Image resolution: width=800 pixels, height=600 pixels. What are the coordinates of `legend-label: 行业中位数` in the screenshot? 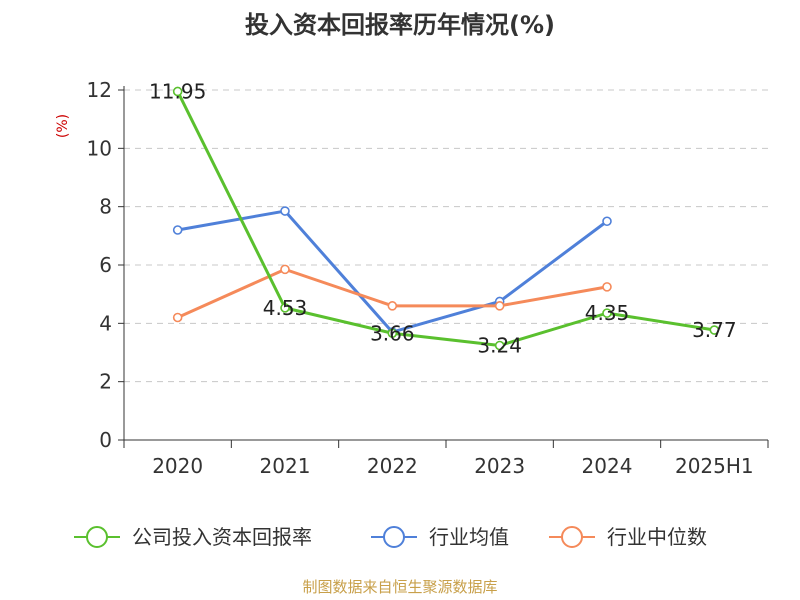 It's located at (657, 537).